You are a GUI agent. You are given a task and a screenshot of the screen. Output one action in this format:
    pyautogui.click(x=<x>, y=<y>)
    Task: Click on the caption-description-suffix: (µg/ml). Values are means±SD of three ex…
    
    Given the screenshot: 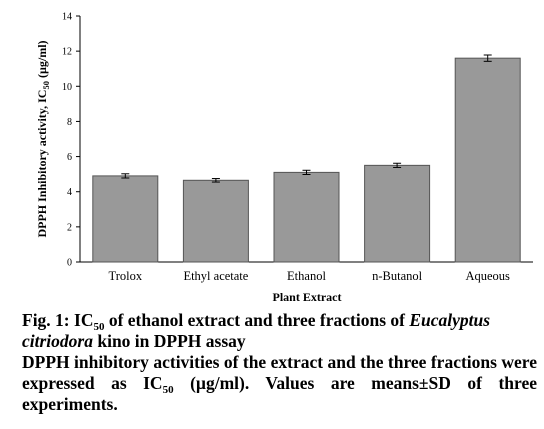 What is the action you would take?
    pyautogui.click(x=279, y=393)
    